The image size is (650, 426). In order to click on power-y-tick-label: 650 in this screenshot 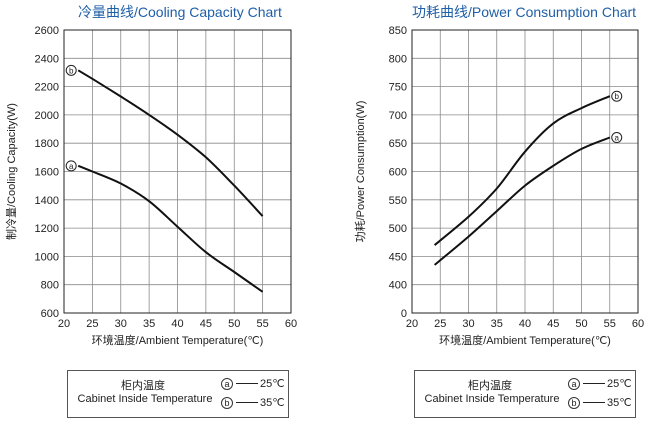, I will do `click(398, 144)`.